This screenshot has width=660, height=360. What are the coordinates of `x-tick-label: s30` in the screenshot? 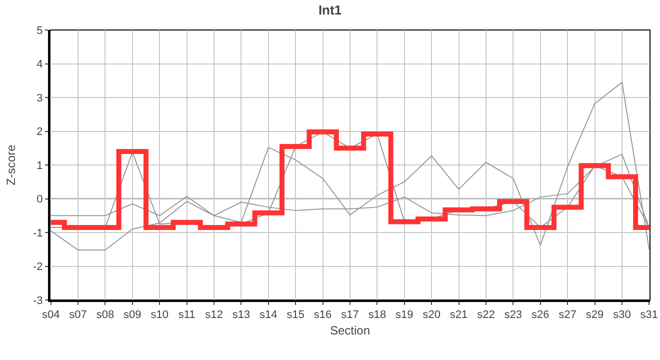 It's located at (622, 315).